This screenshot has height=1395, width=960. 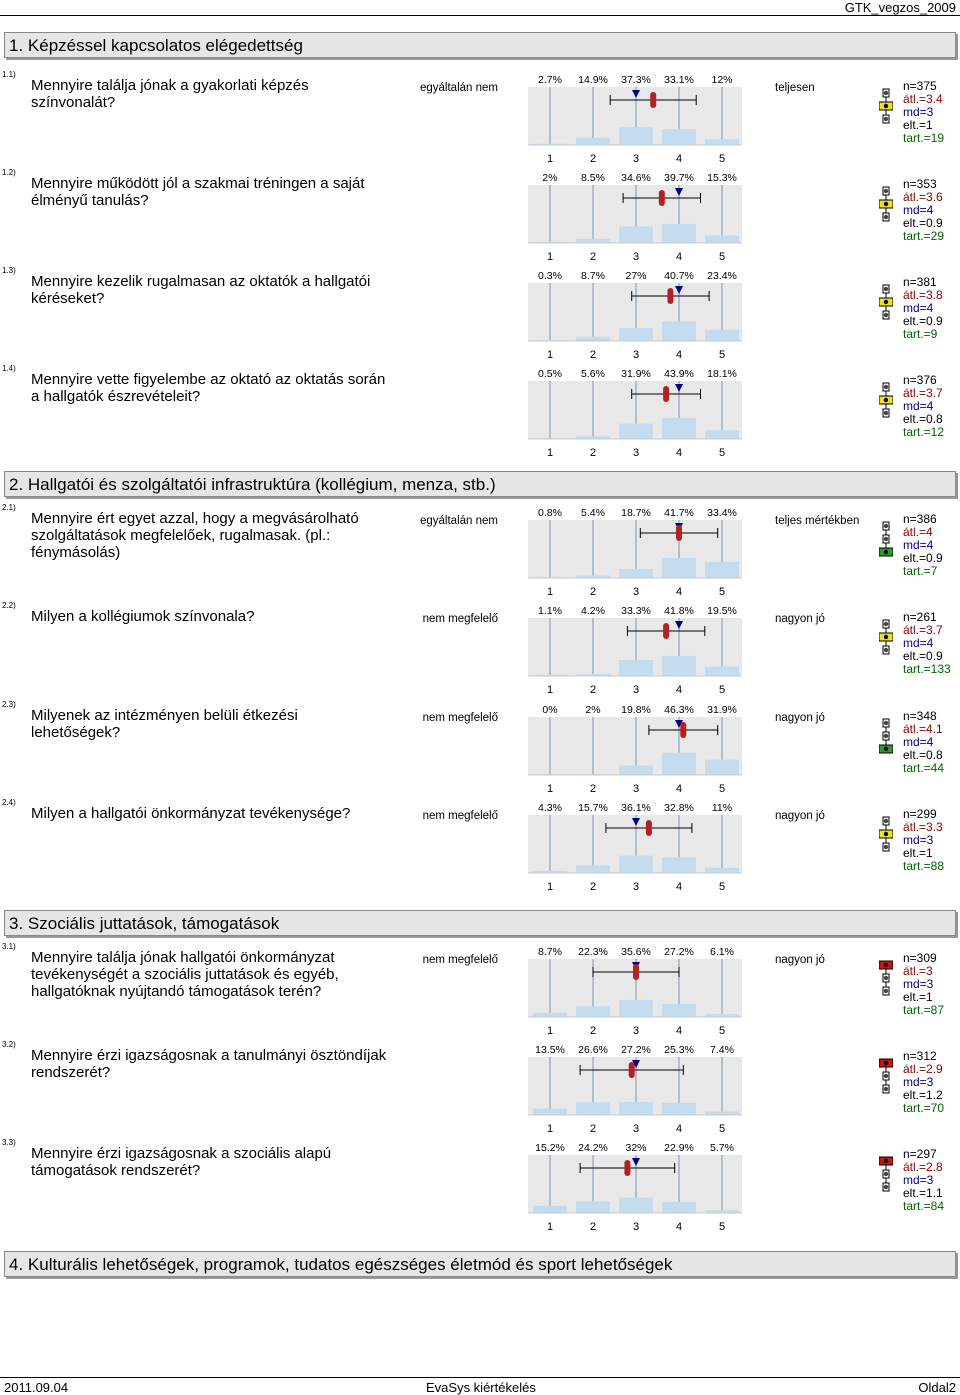 What do you see at coordinates (923, 1180) in the screenshot?
I see `statistics-block: n=297 átl.=2.8 md=3 elt.=1.1 tart.=84` at bounding box center [923, 1180].